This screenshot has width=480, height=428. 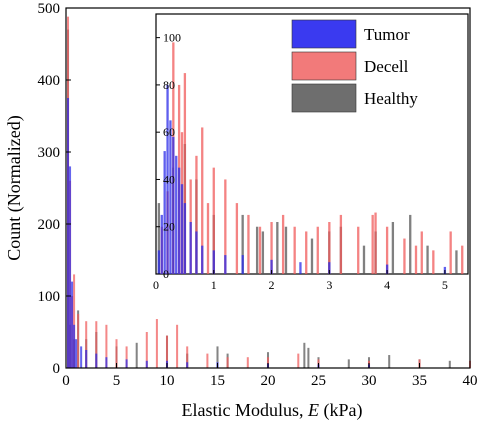 I want to click on x-tick-label: 10, so click(x=167, y=381).